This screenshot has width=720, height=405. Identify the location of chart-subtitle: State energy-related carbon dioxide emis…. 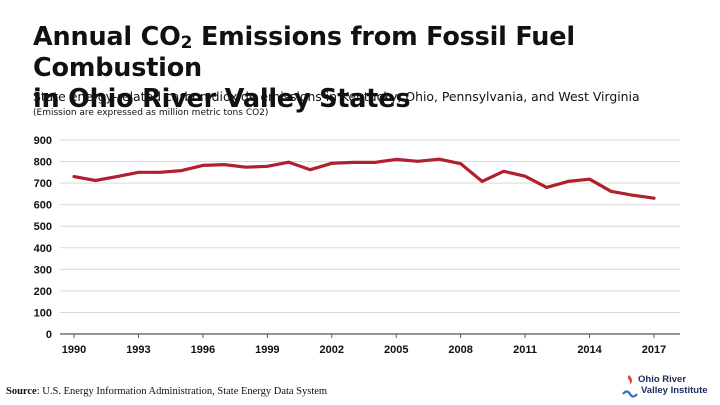
(336, 96).